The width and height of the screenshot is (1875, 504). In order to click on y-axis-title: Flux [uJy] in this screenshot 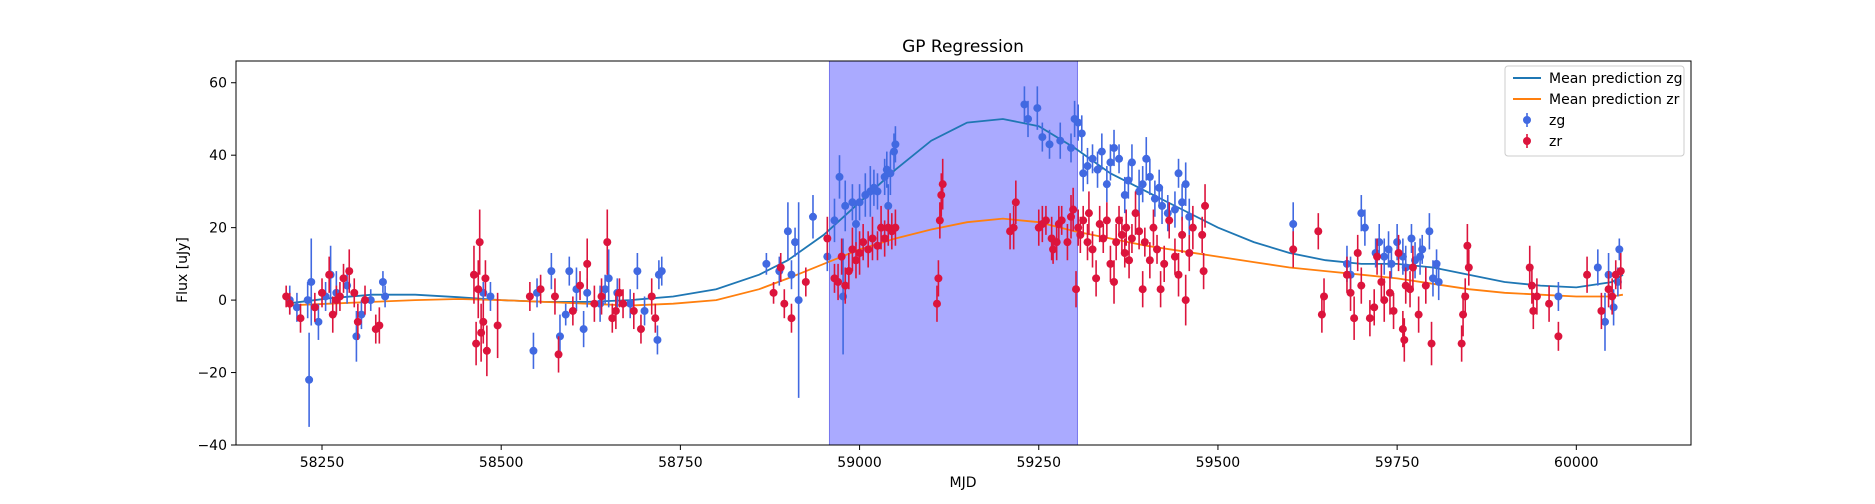, I will do `click(183, 270)`.